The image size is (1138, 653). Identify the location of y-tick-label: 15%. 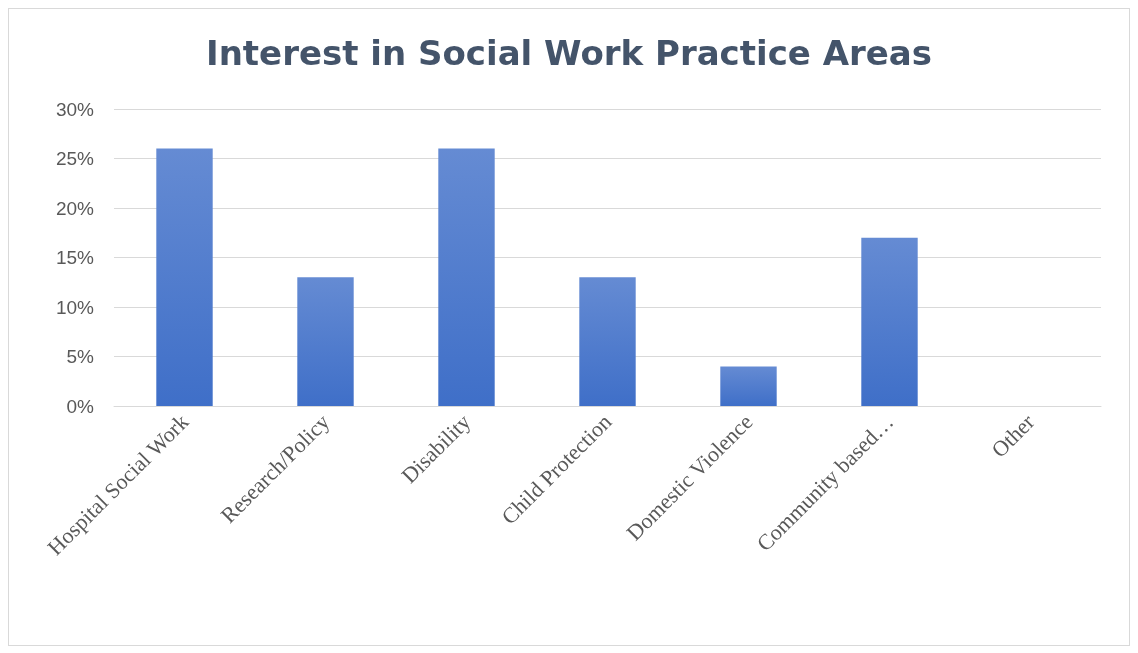
(75, 257).